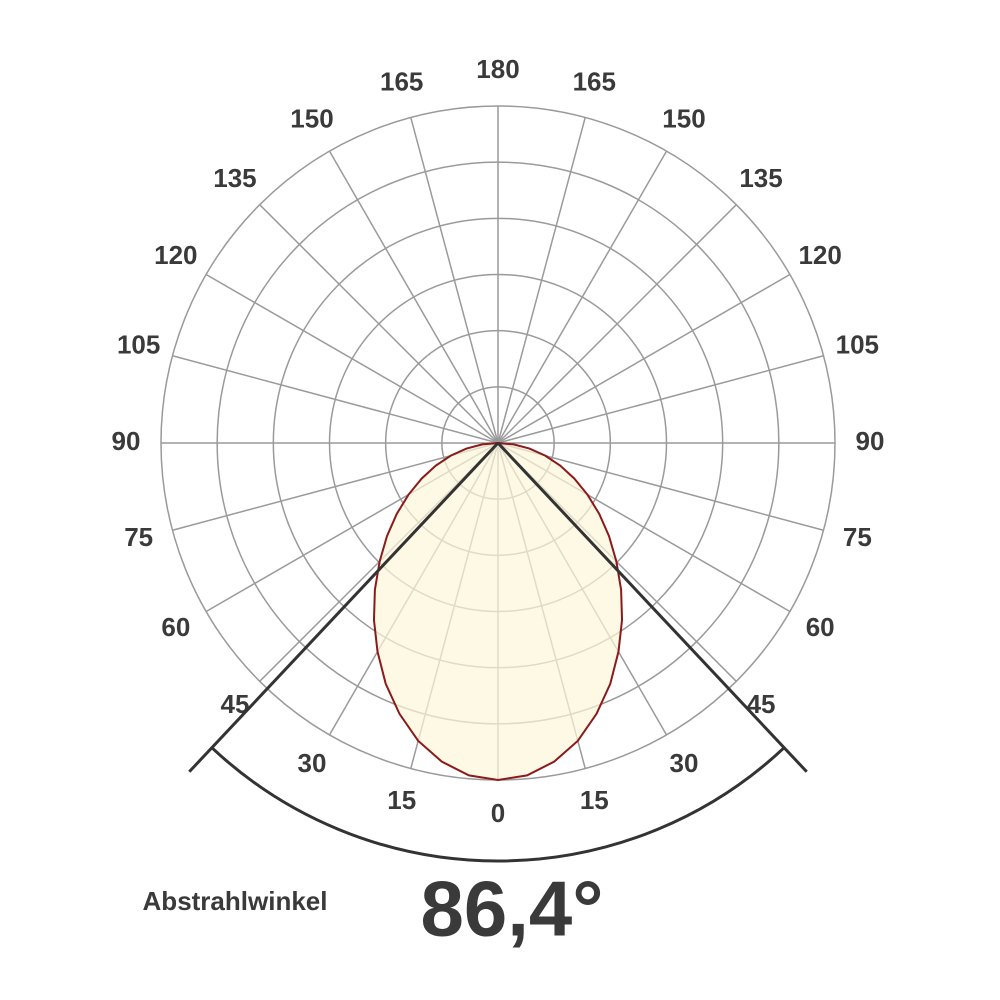 The image size is (1000, 1000). What do you see at coordinates (511, 909) in the screenshot?
I see `beam-value: 86,4°` at bounding box center [511, 909].